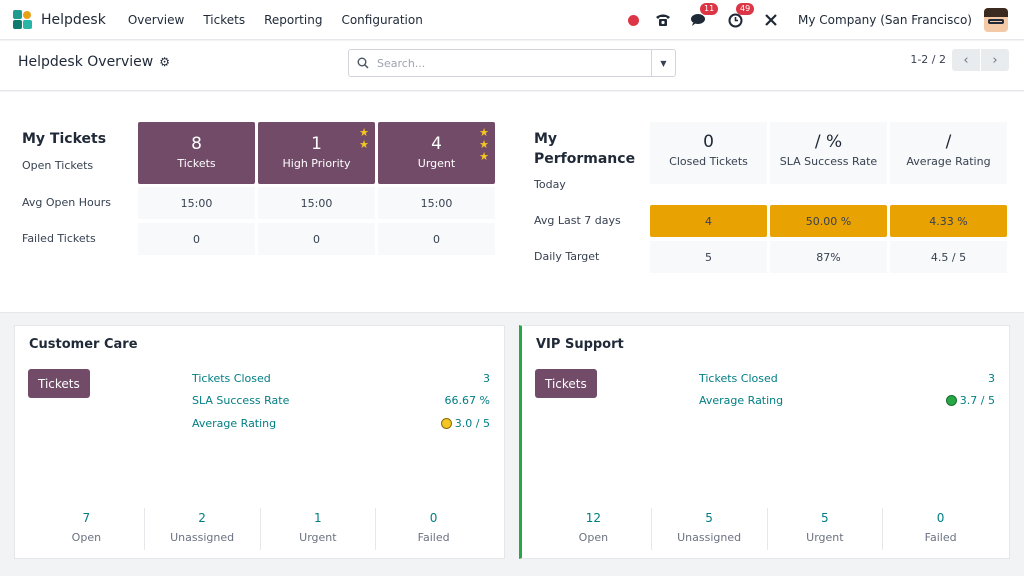 The height and width of the screenshot is (576, 1024). Describe the element at coordinates (316, 153) in the screenshot. I see `tile-high-priority: ★ ★ 1 High Priority` at that location.